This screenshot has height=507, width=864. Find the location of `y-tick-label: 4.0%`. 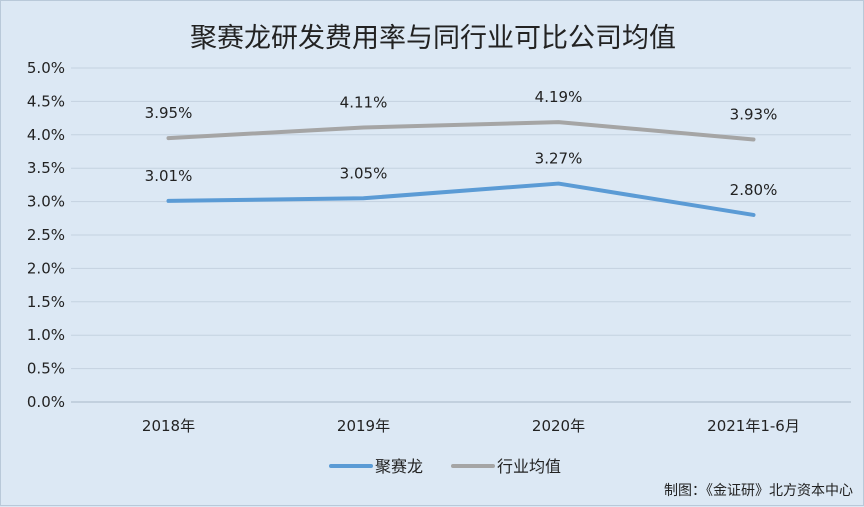

y-tick-label: 4.0% is located at coordinates (46, 135).